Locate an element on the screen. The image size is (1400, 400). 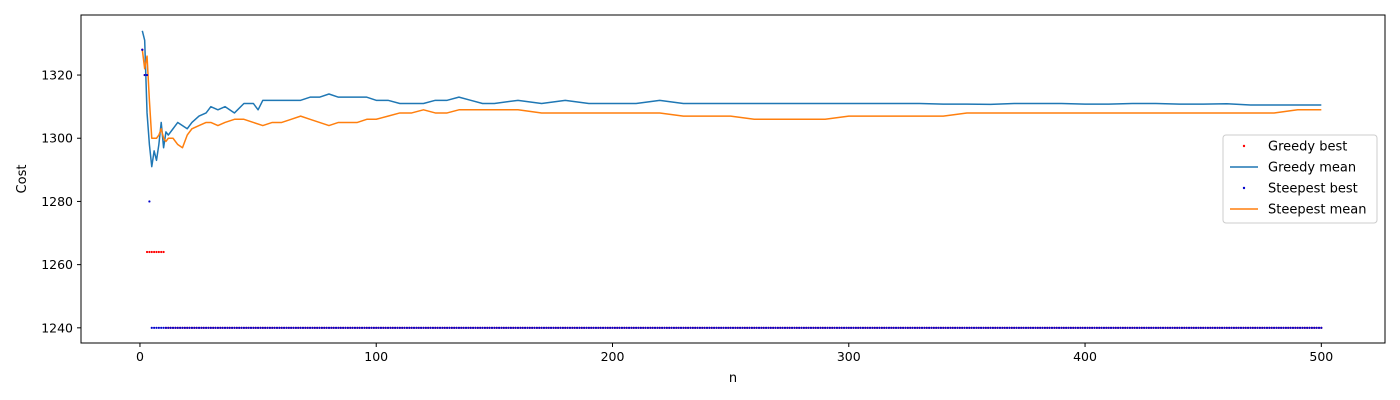
x-tick-label: 100 is located at coordinates (376, 356).